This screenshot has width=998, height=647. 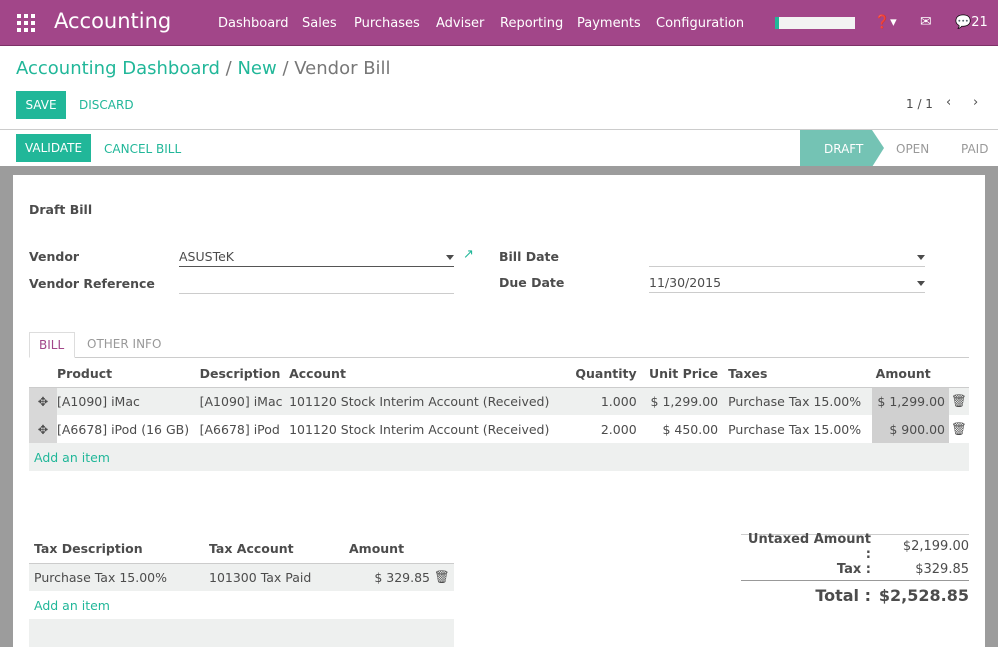 What do you see at coordinates (260, 577) in the screenshot?
I see `cell-tax-account: 101300 Tax Paid` at bounding box center [260, 577].